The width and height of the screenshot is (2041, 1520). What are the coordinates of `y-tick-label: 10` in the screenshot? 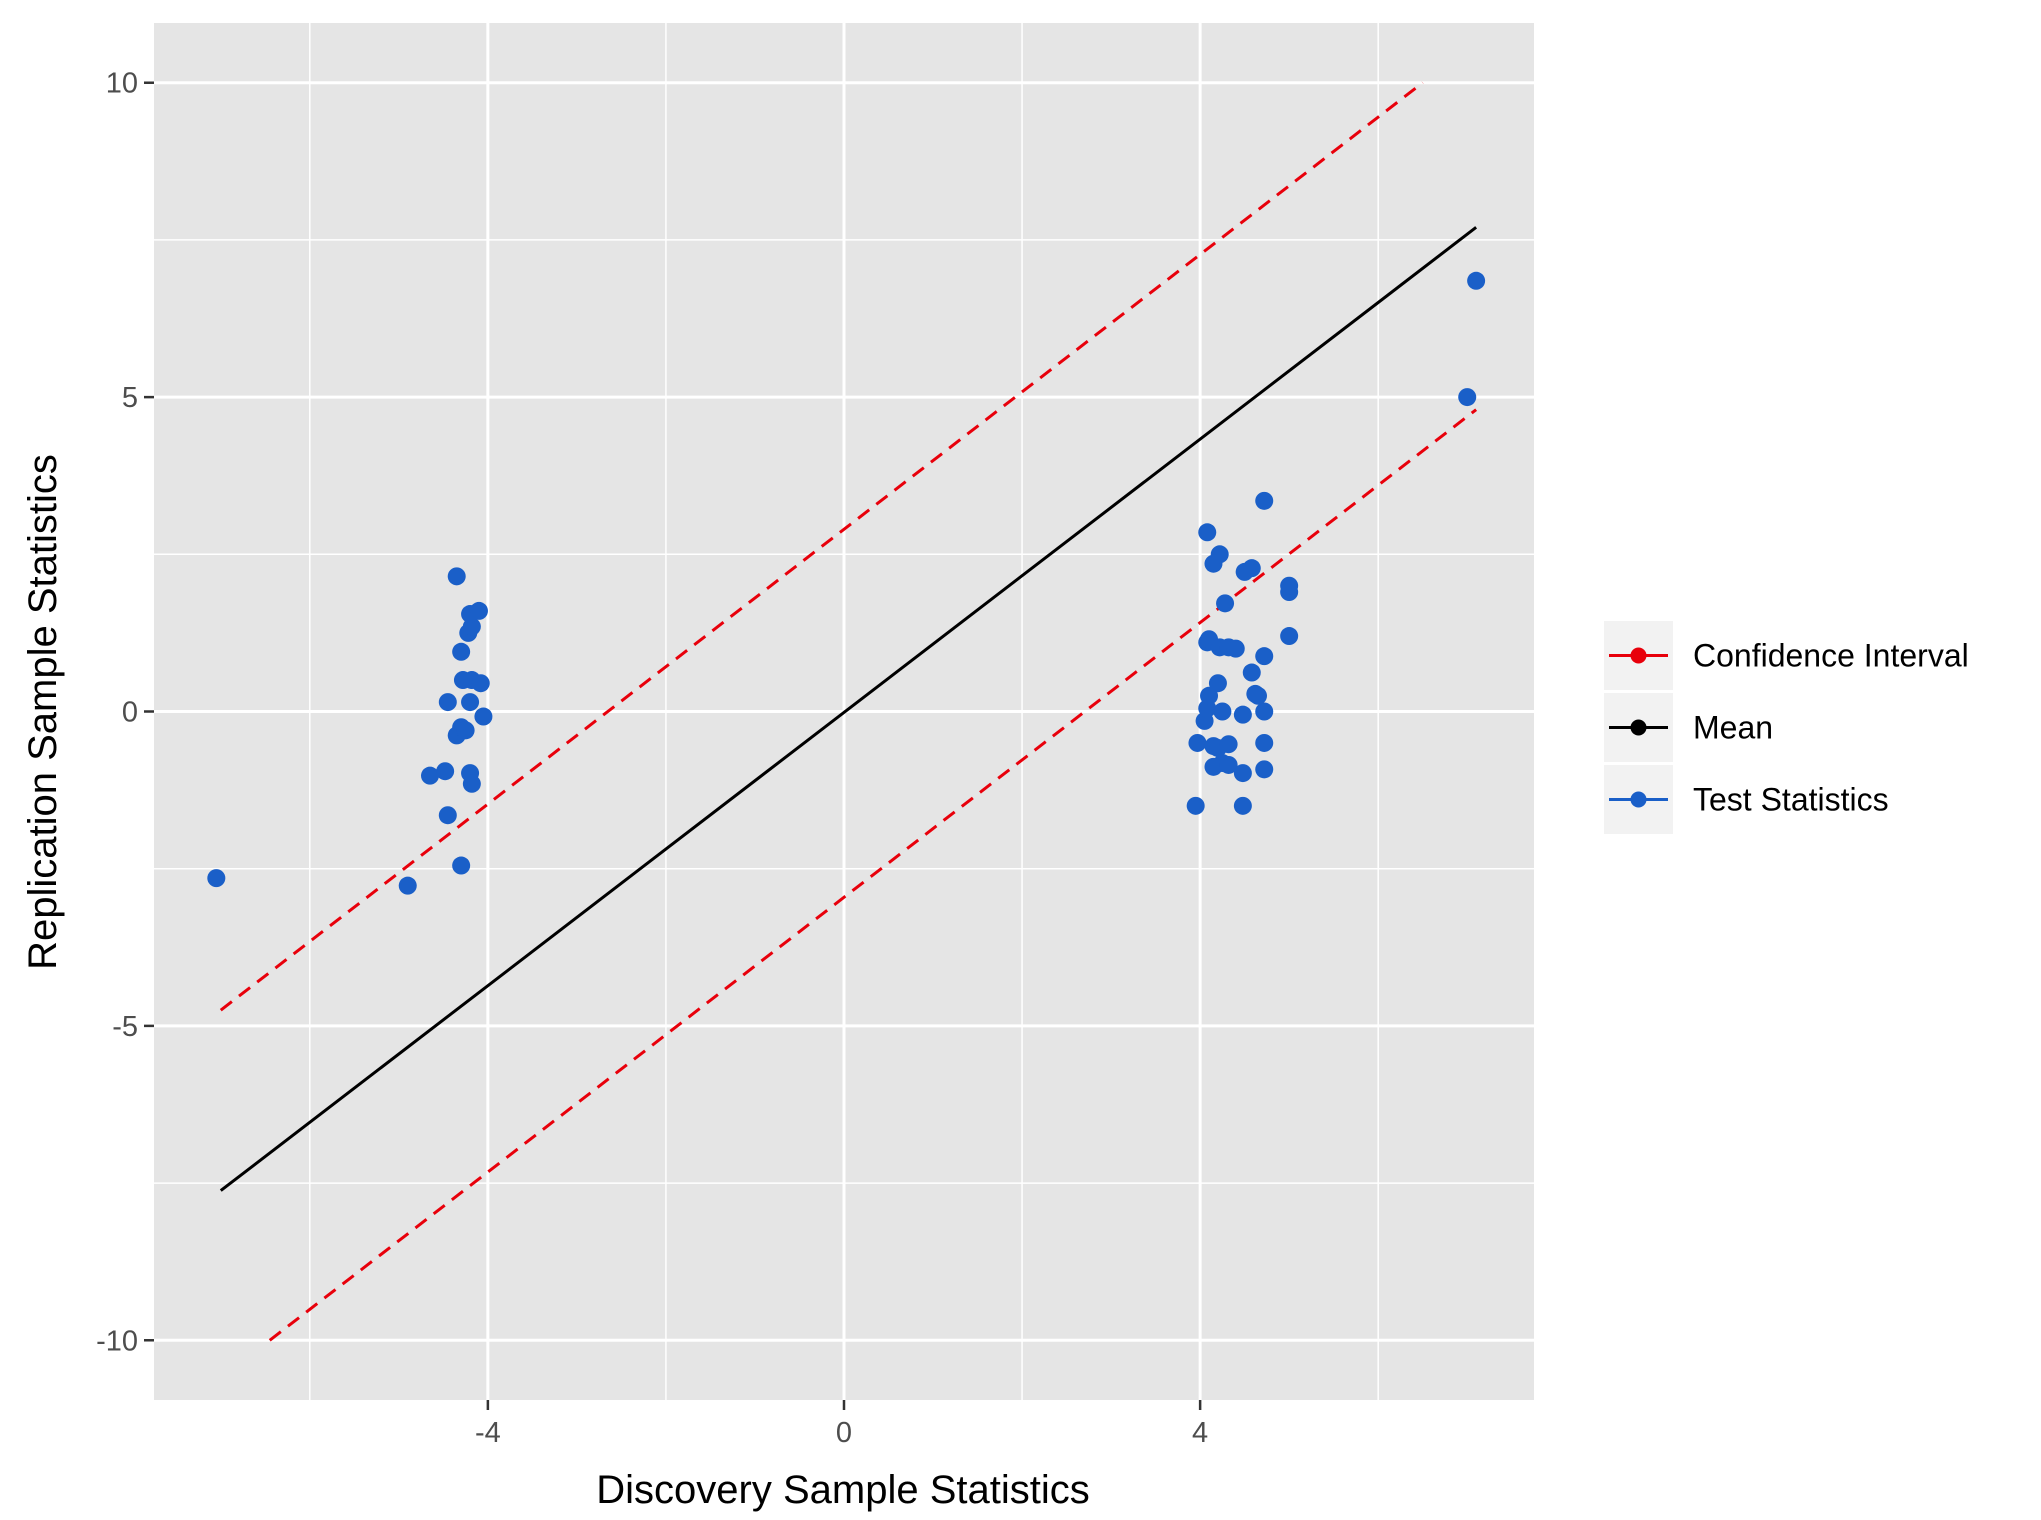 It's located at (122, 84).